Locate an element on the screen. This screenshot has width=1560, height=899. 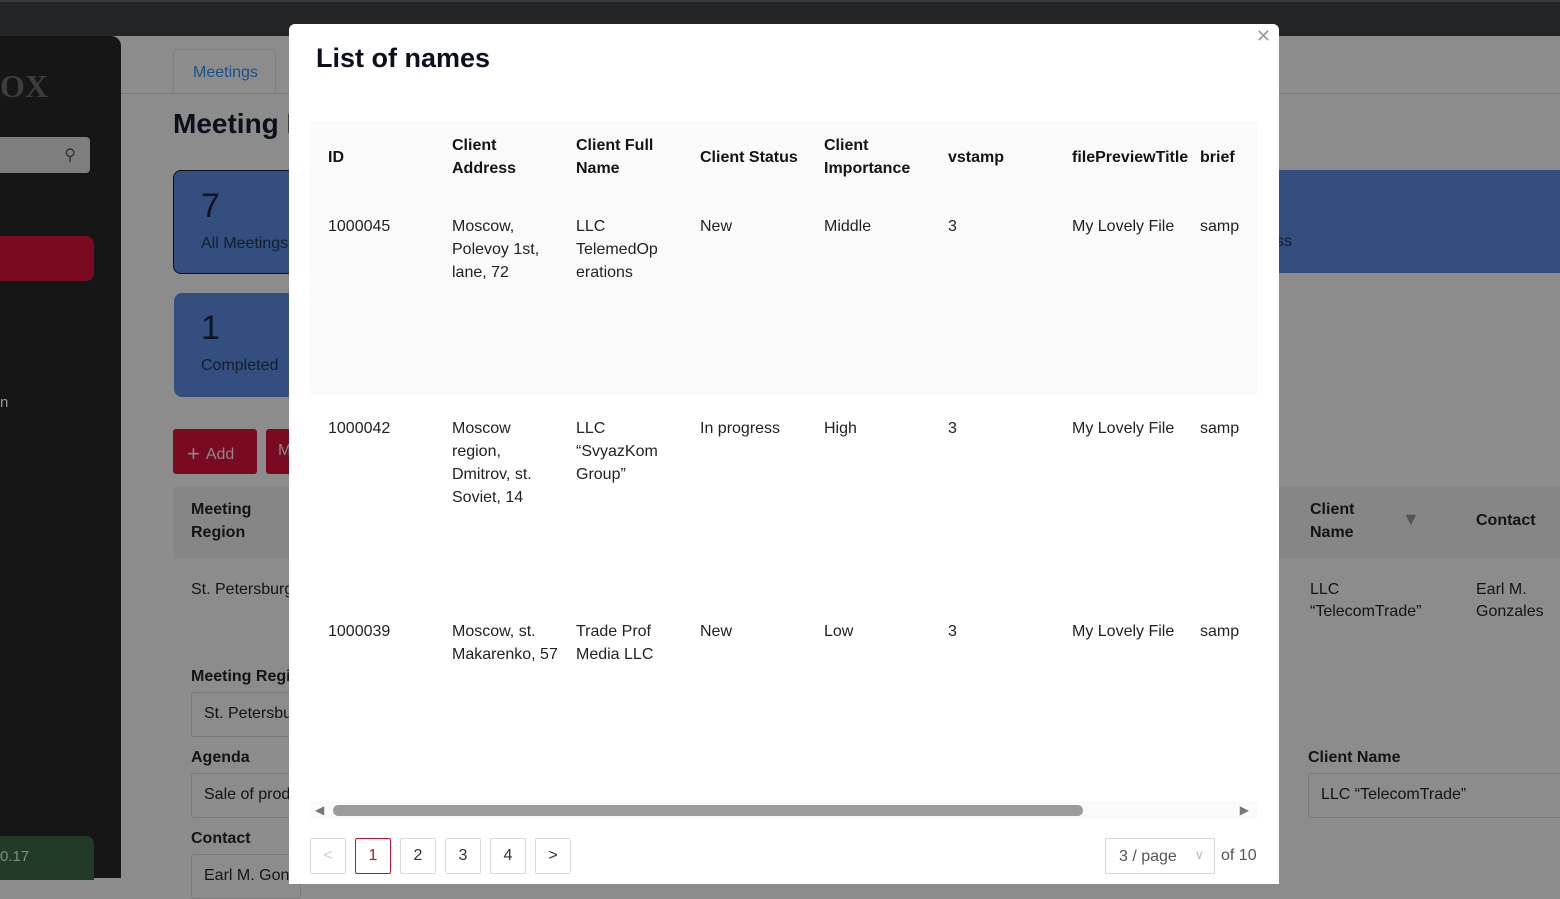
client-name-field: LLC “TelecomTrade” is located at coordinates (1434, 795).